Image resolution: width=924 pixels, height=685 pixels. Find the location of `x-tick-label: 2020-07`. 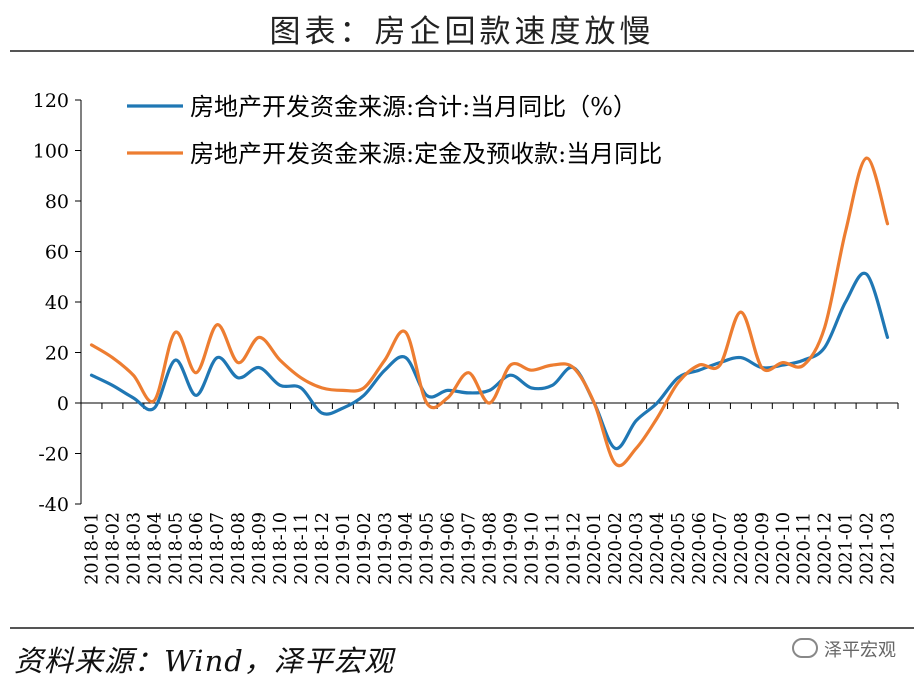

x-tick-label: 2020-07 is located at coordinates (721, 548).